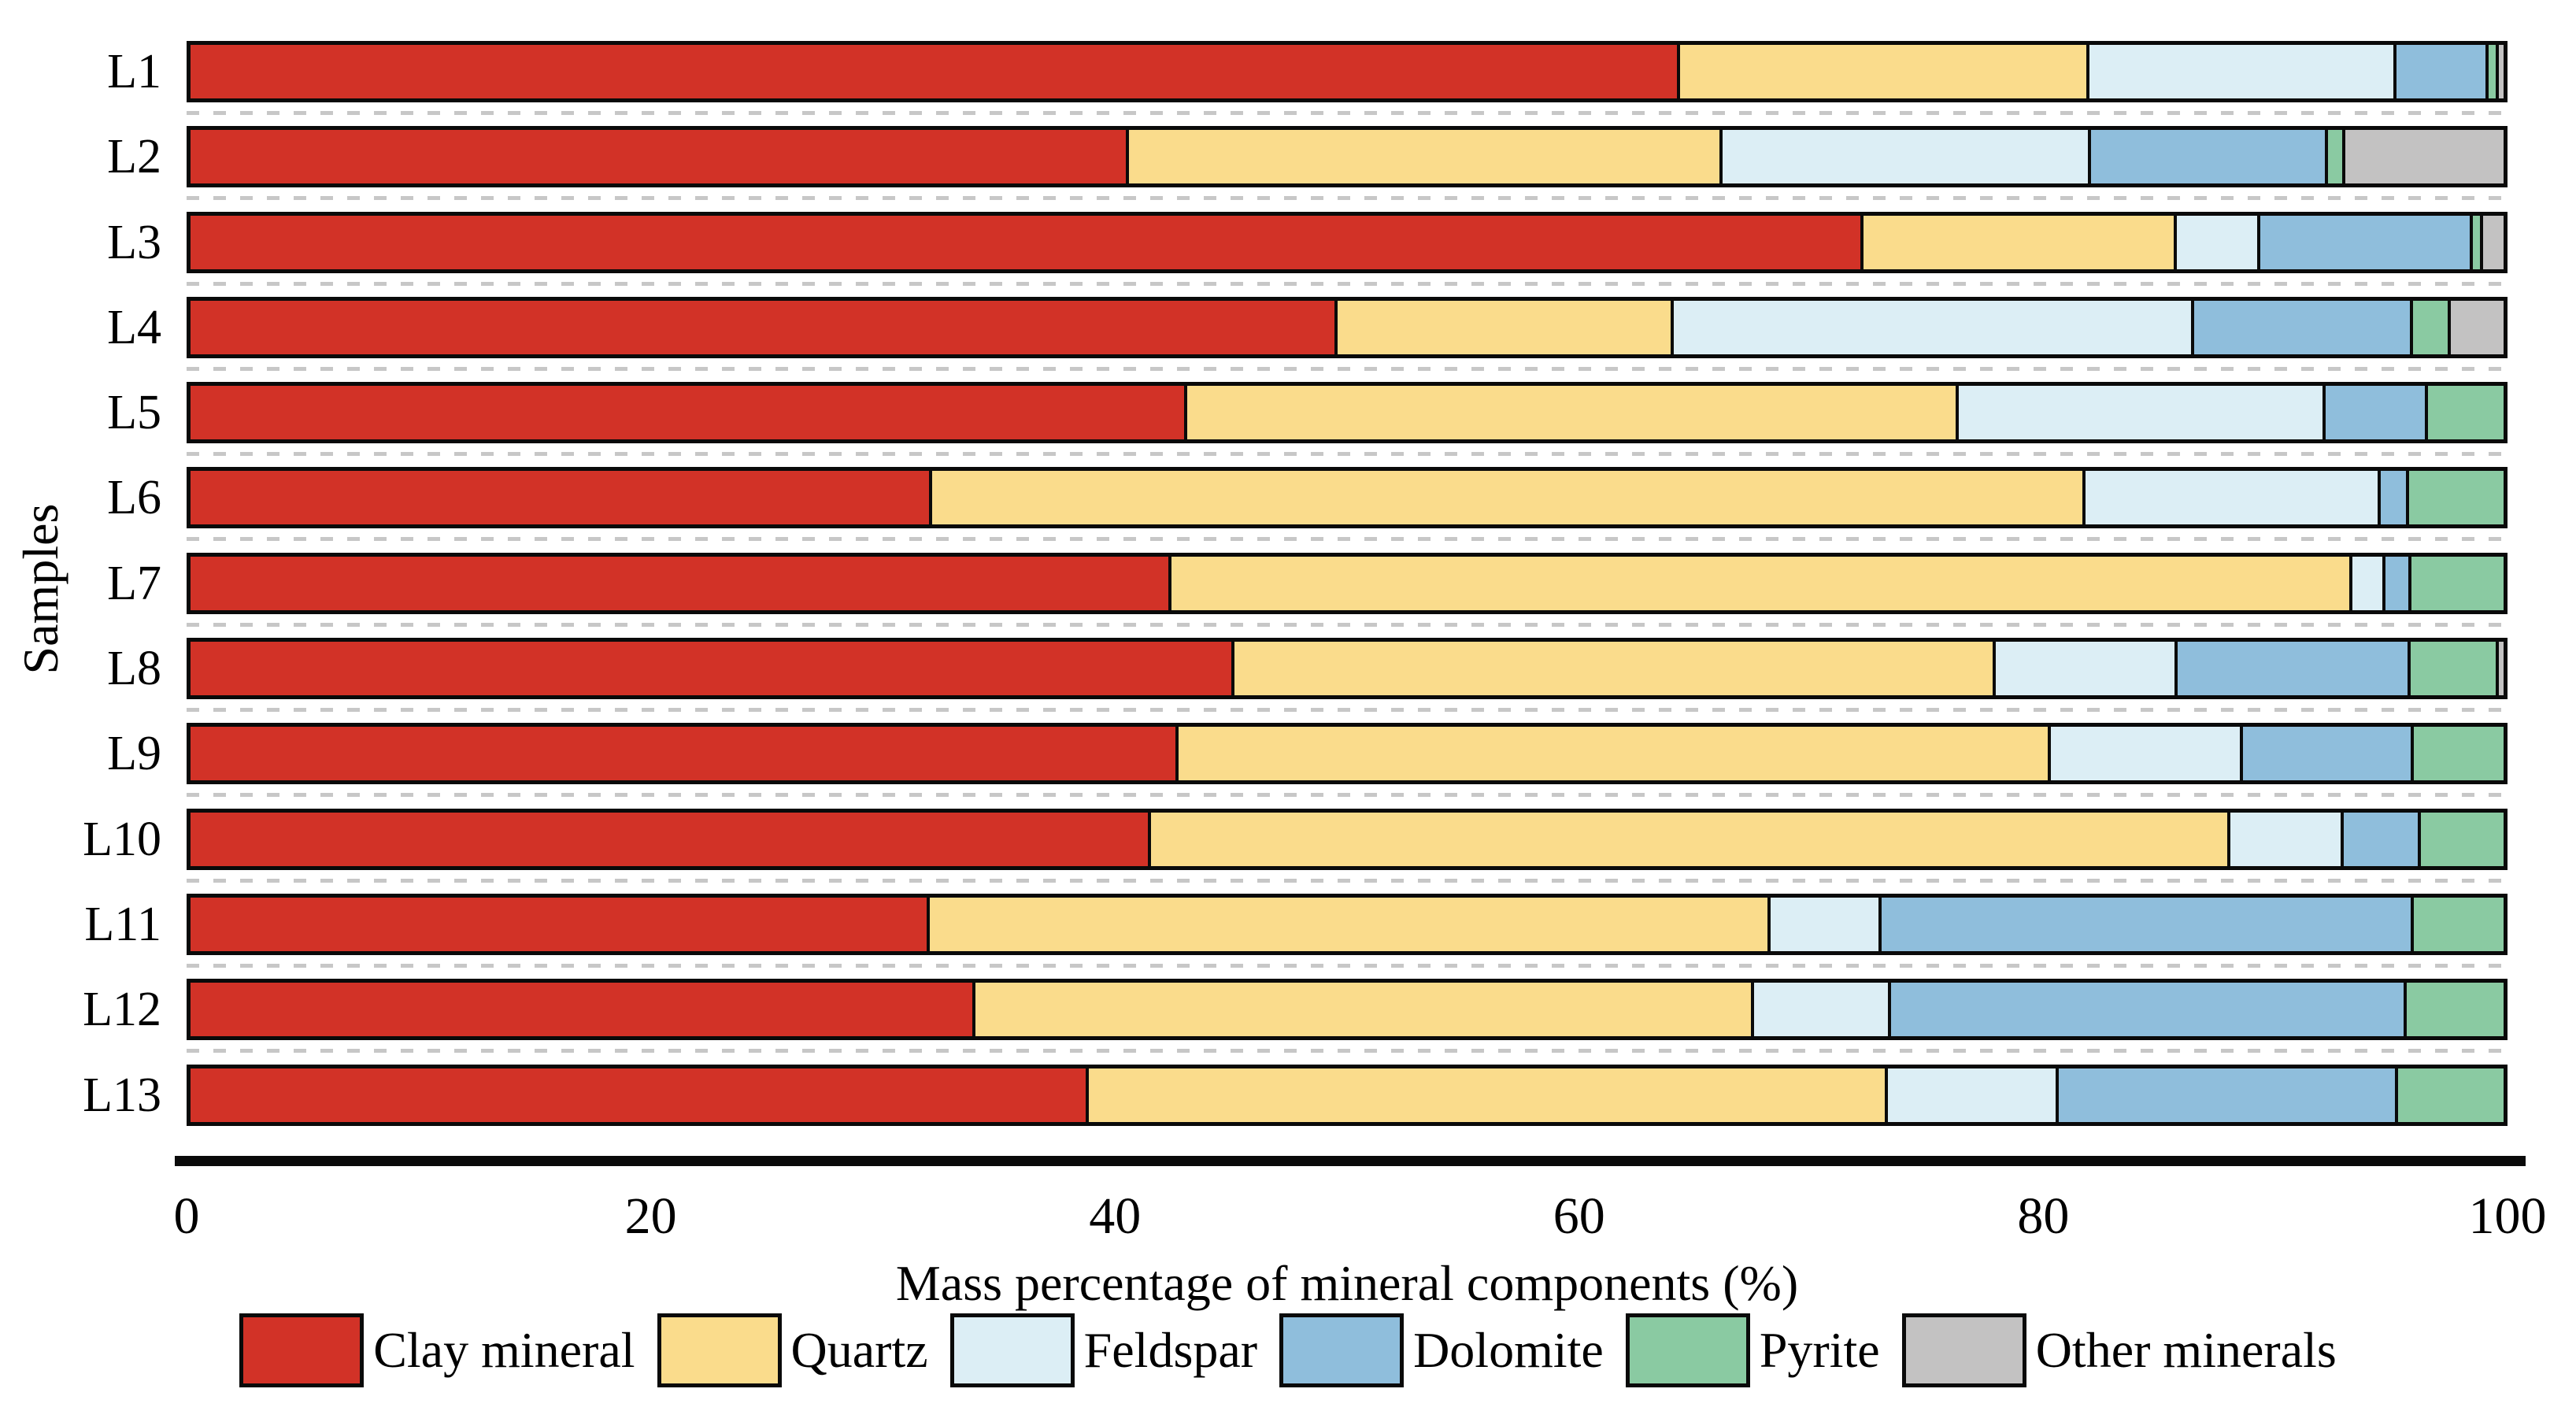 This screenshot has width=2576, height=1411. Describe the element at coordinates (2507, 1216) in the screenshot. I see `x-tick-label-100: 100` at that location.